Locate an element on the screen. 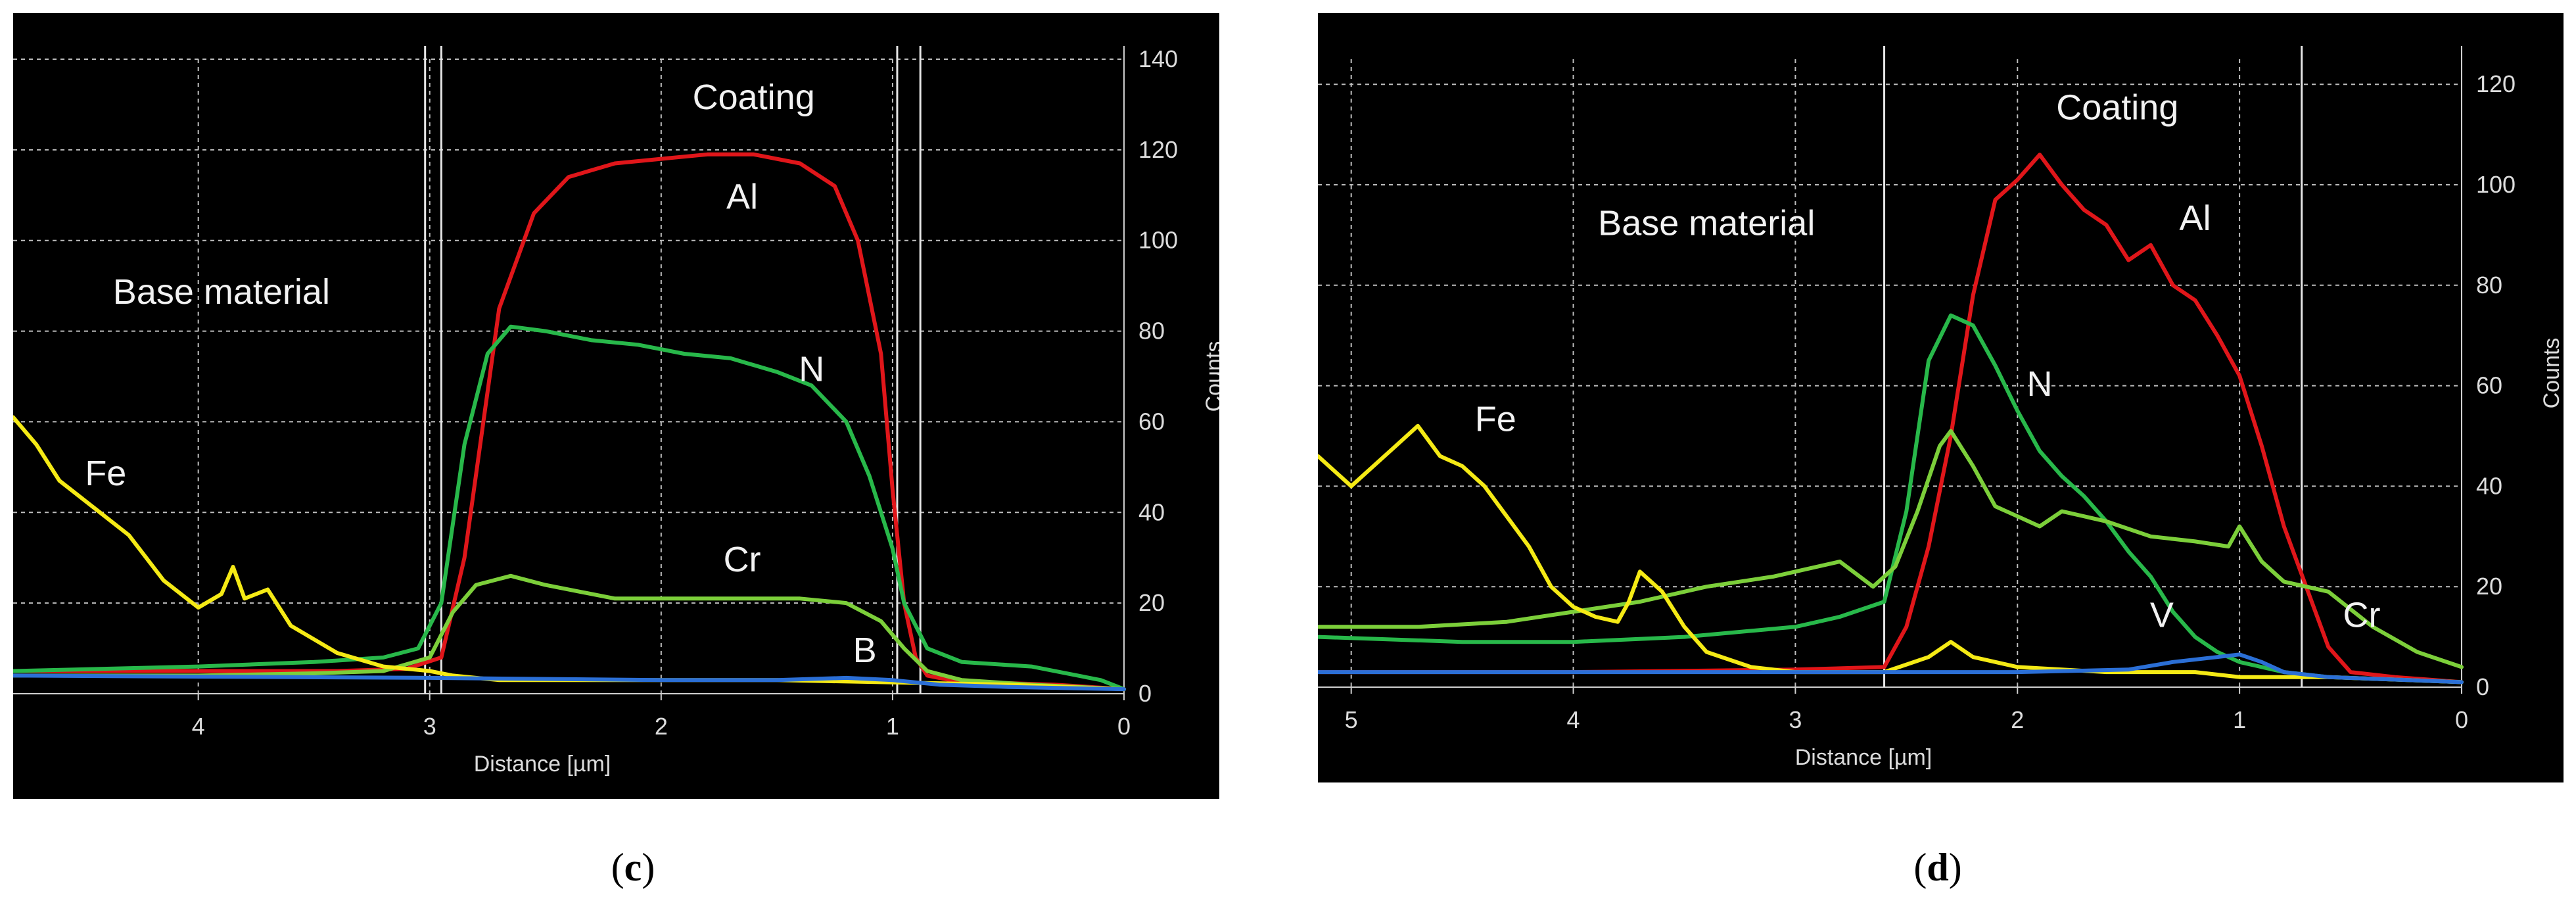 The height and width of the screenshot is (914, 2576). annotation-b: B is located at coordinates (865, 650).